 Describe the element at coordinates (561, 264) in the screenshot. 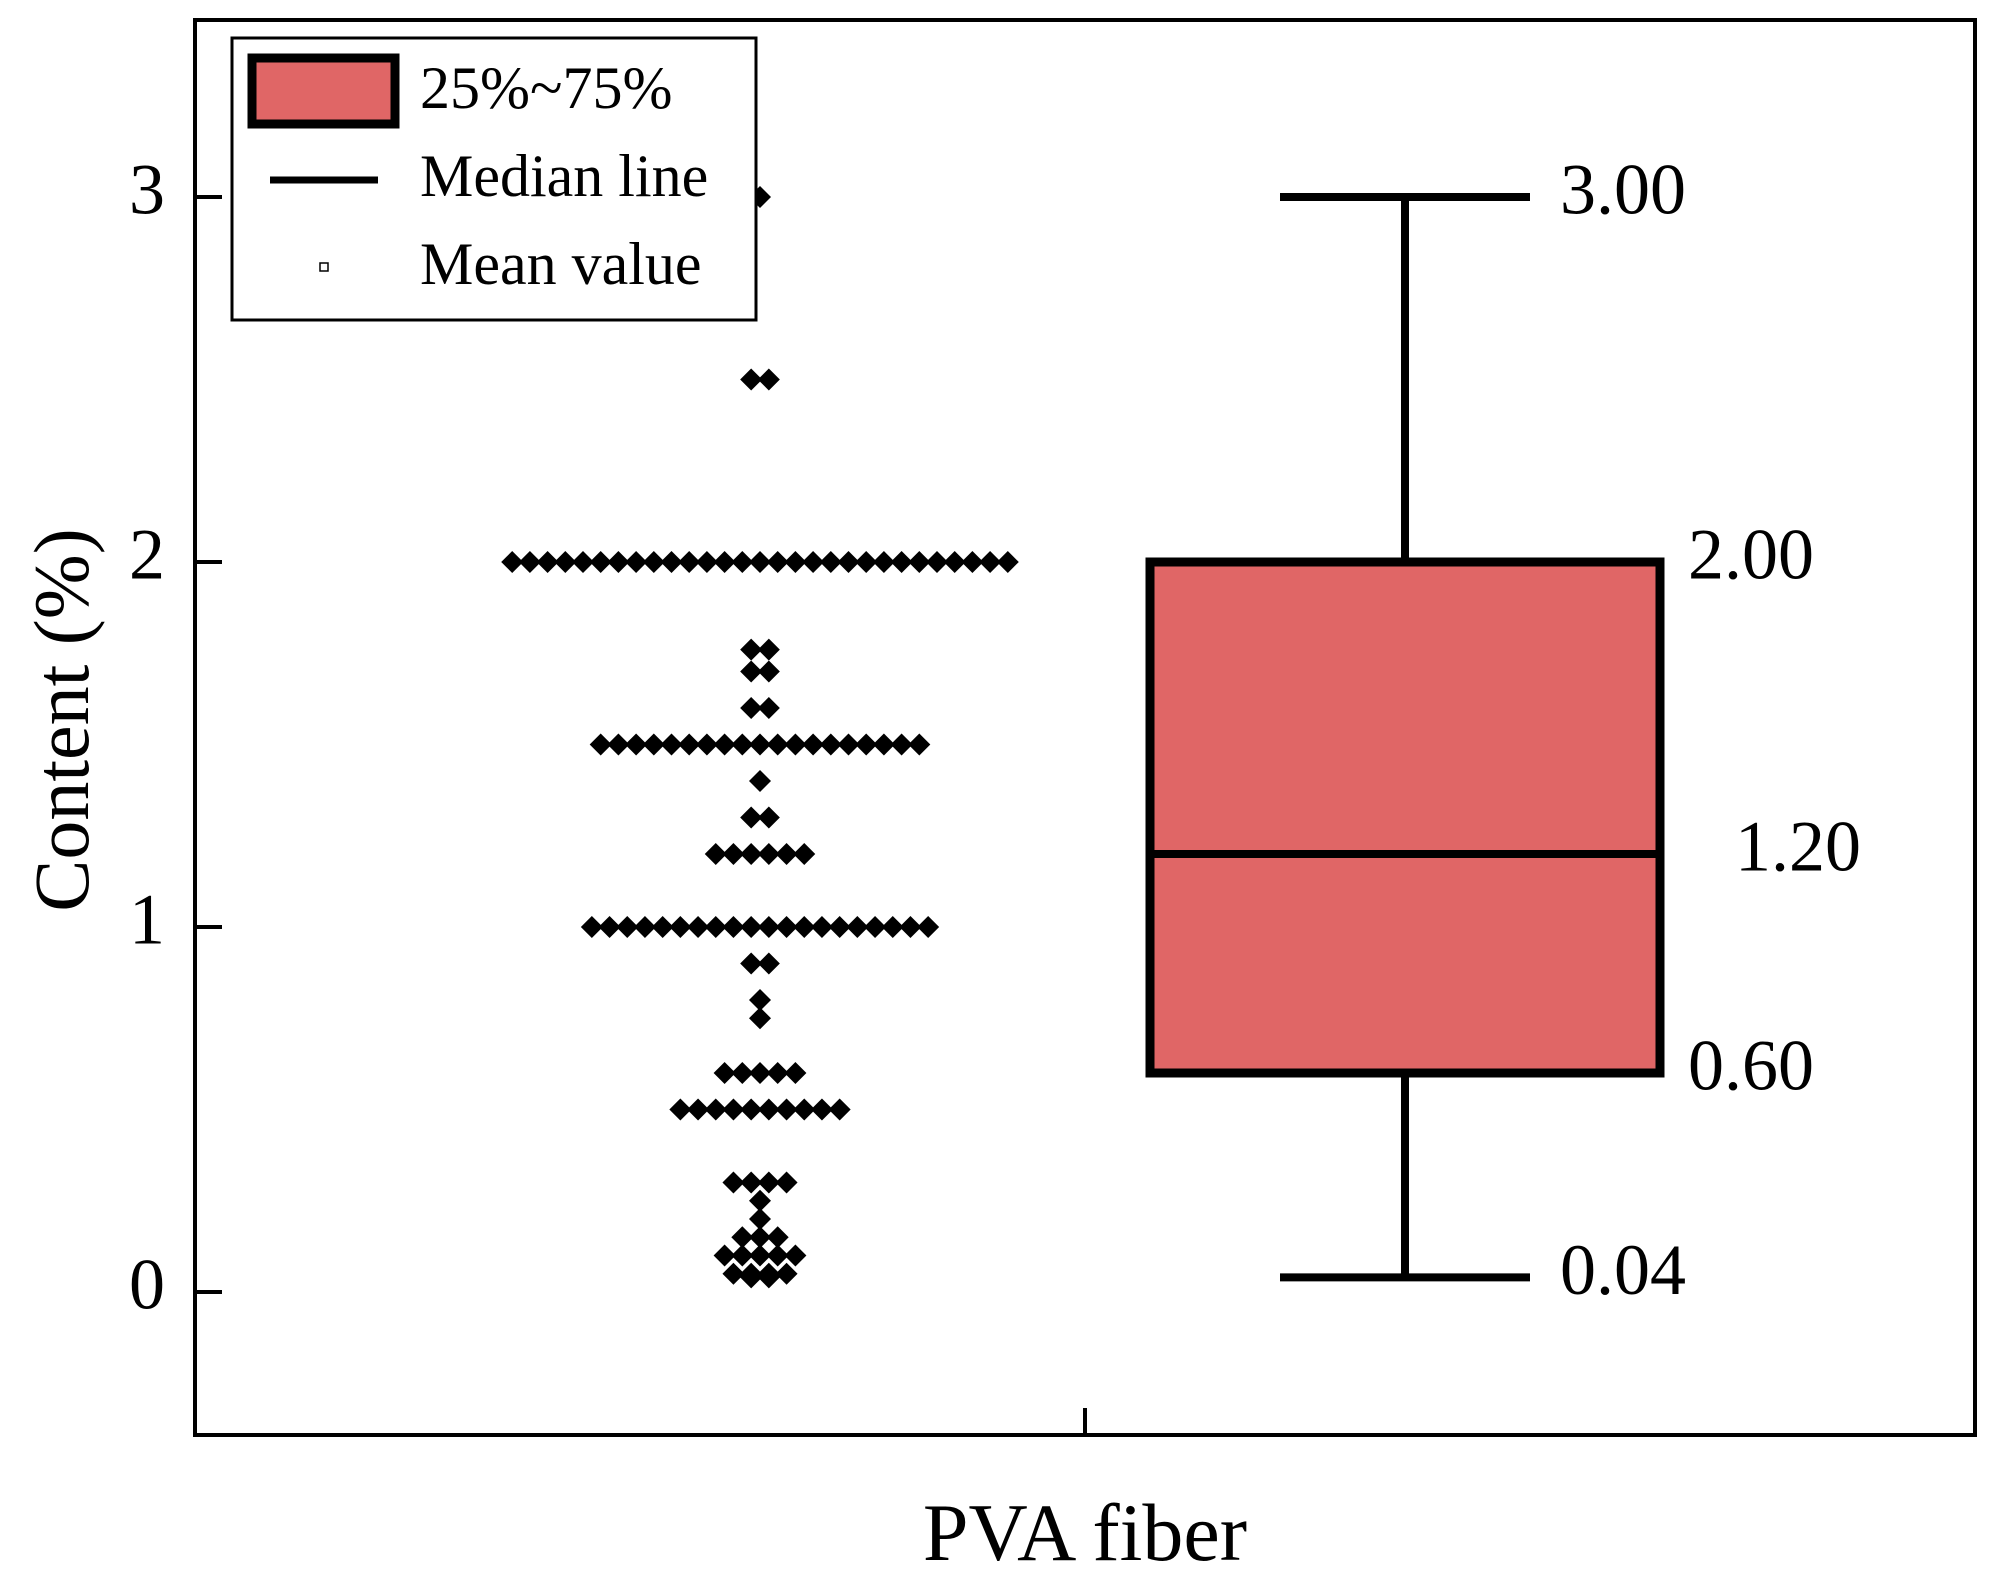

I see `legend-label-mean: Mean value` at that location.